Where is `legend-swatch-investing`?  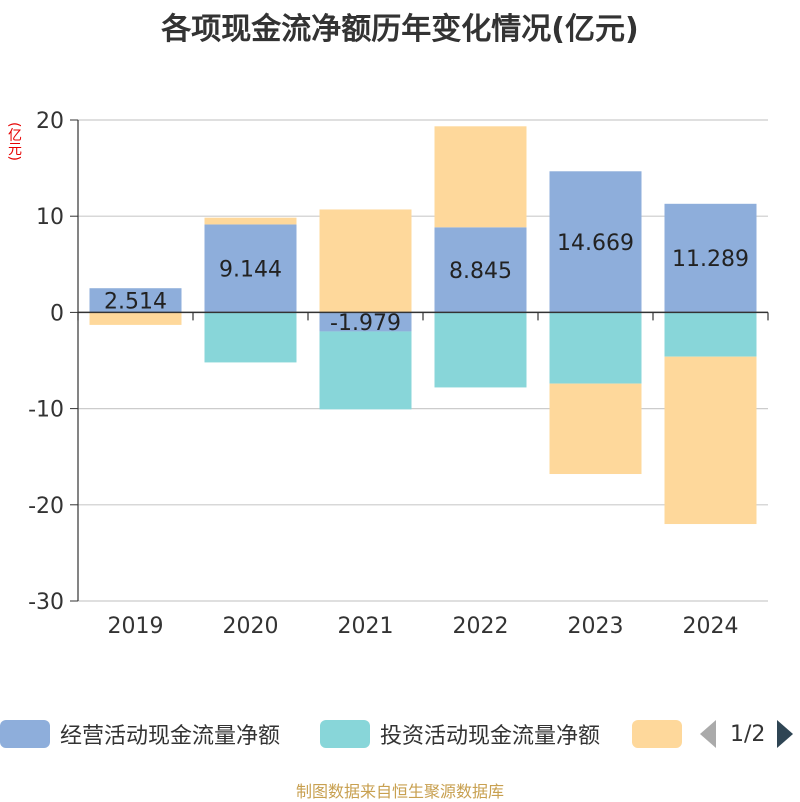 legend-swatch-investing is located at coordinates (345, 734).